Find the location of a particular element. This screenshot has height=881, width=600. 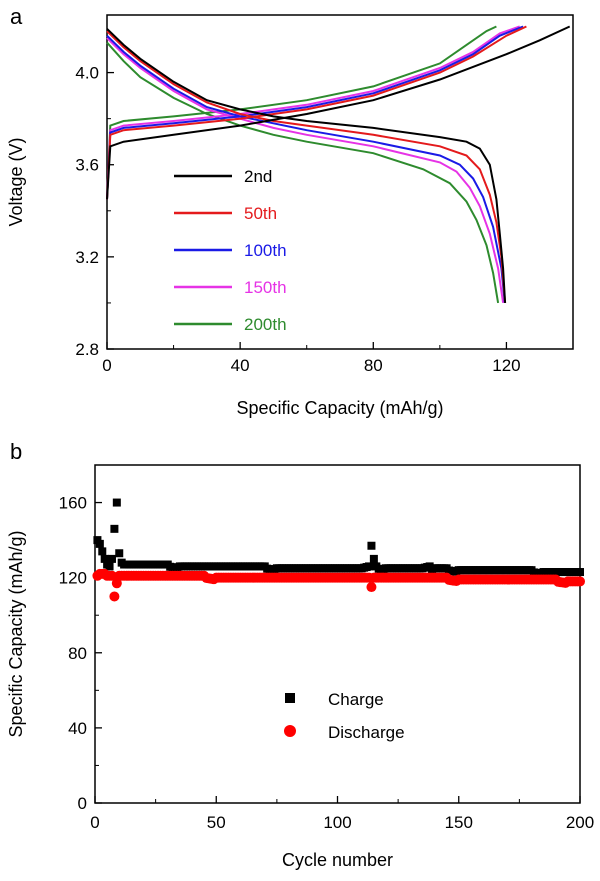

x-tick-label-a: 40 is located at coordinates (240, 365).